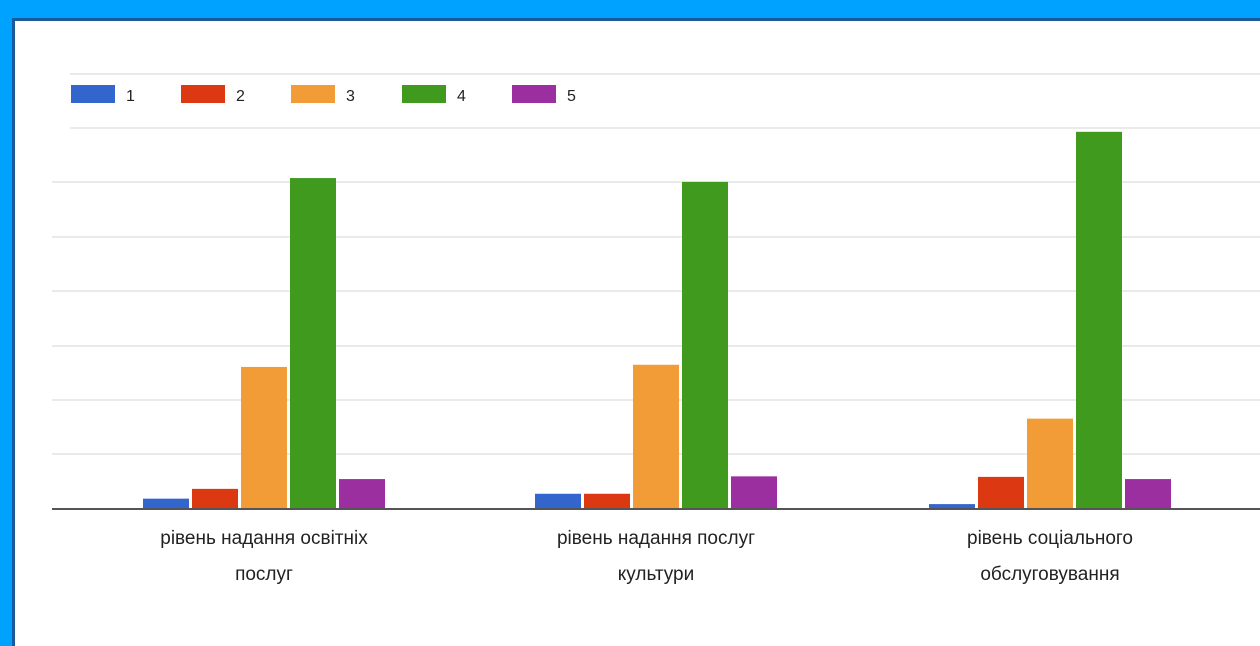 The width and height of the screenshot is (1260, 646). Describe the element at coordinates (264, 538) in the screenshot. I see `x-tick-label: рівень надання освітніх` at that location.